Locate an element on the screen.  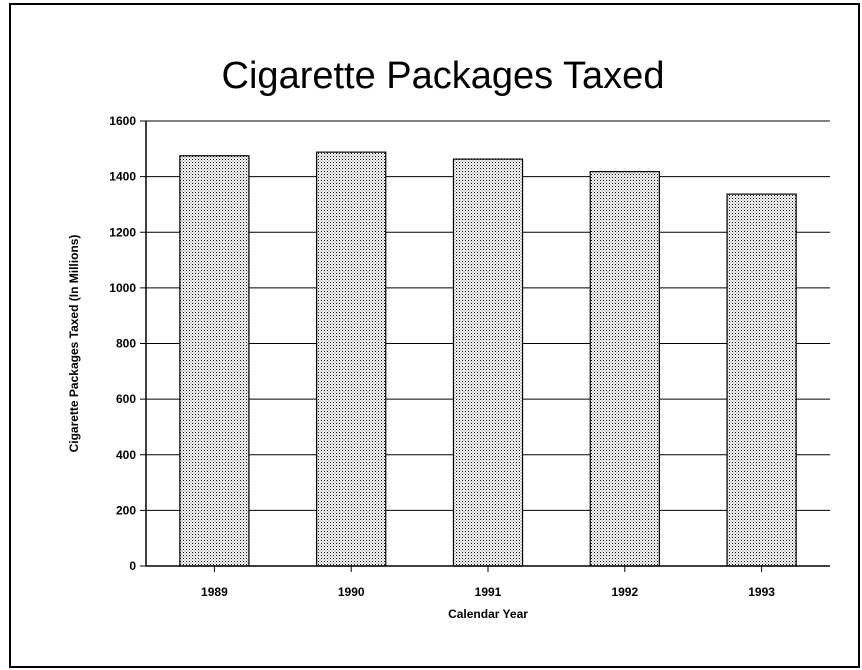
x-tick-label: 1993 is located at coordinates (761, 592).